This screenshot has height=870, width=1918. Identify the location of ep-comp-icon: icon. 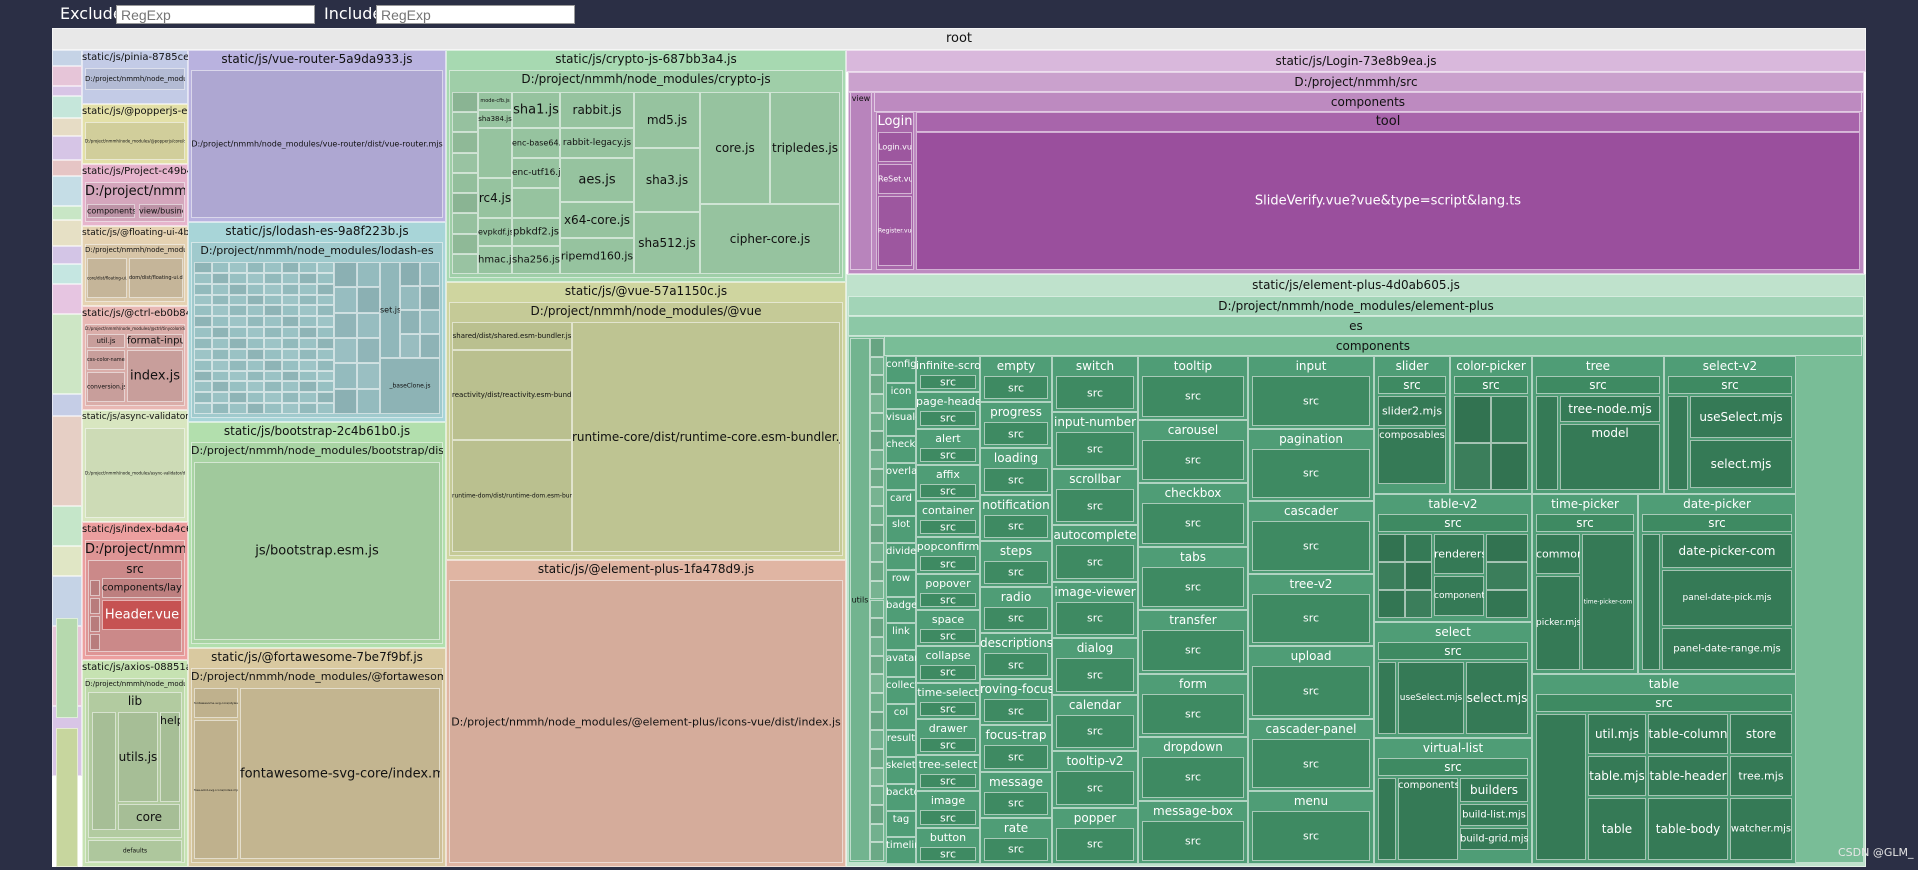
(901, 396).